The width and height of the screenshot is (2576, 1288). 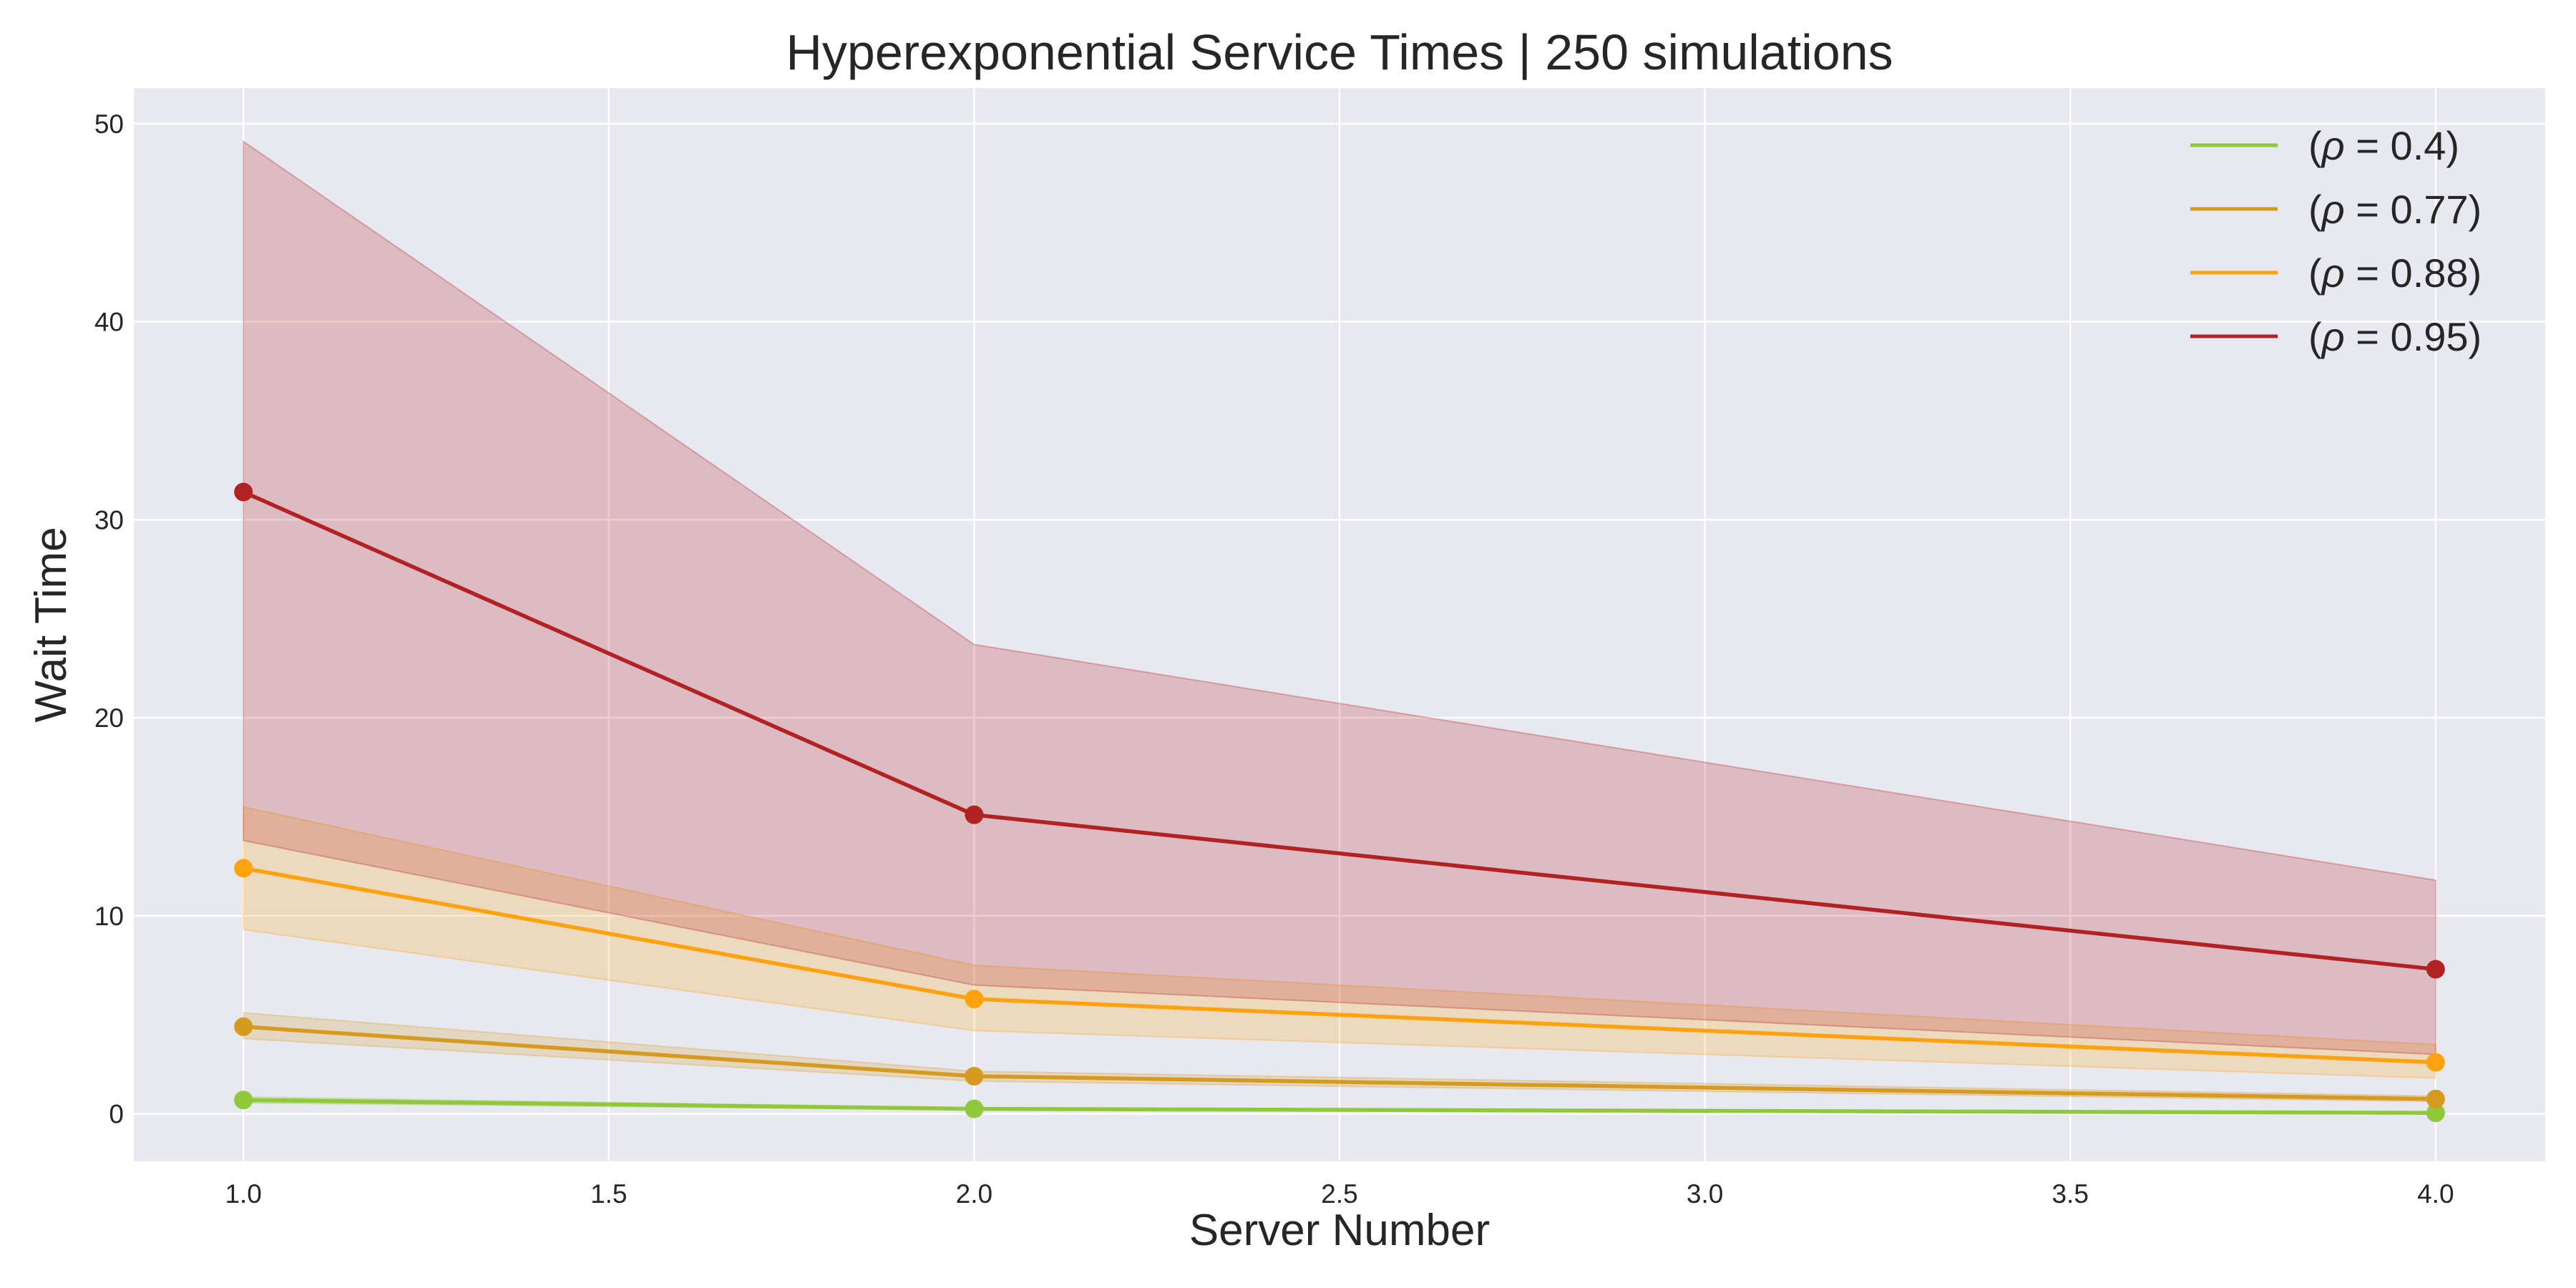 I want to click on legend-item: (ρ = 0.77), so click(x=2336, y=209).